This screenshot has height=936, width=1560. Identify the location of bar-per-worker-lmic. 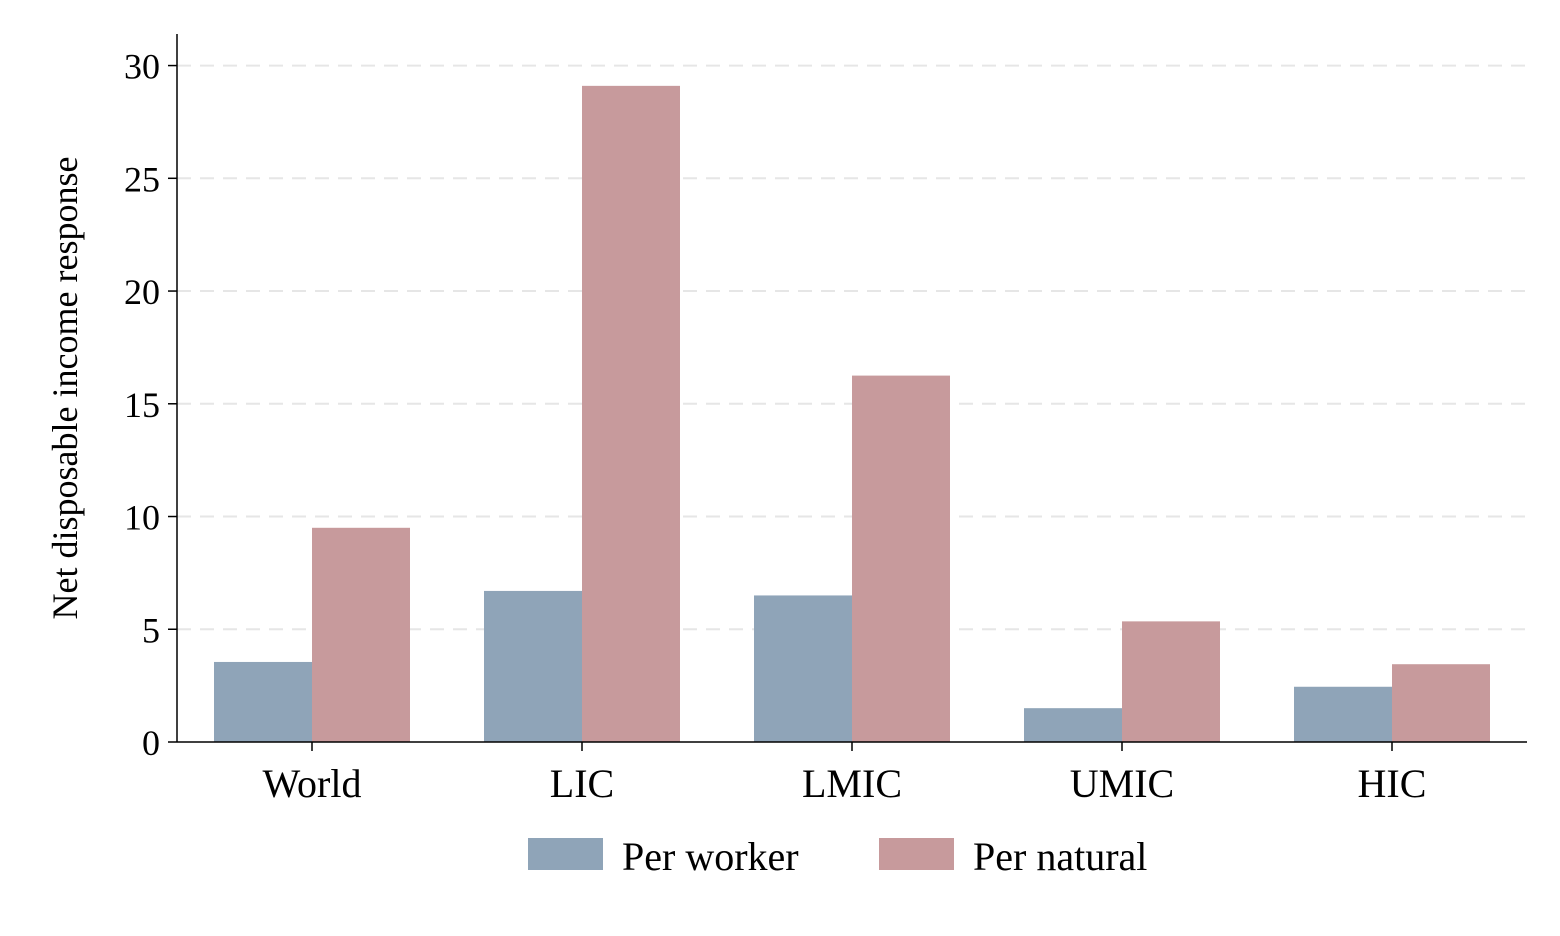
(803, 668).